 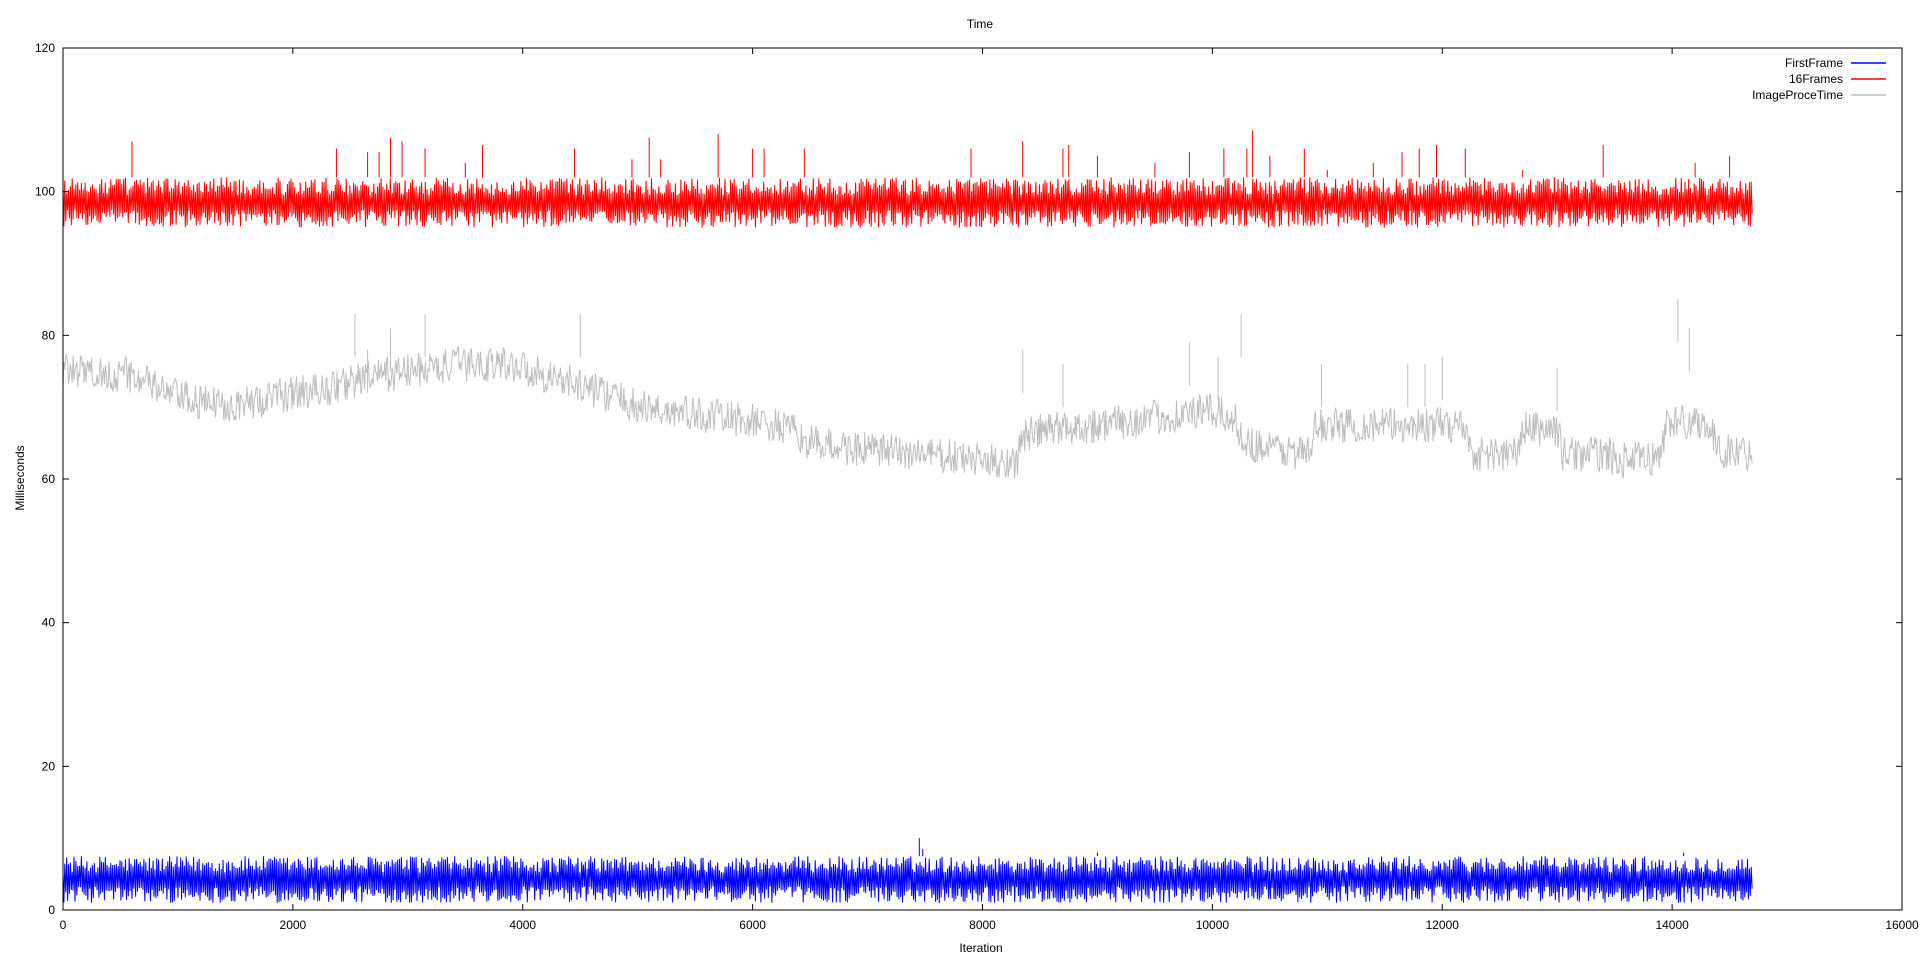 What do you see at coordinates (1213, 925) in the screenshot?
I see `x-tick-label-5: 10000` at bounding box center [1213, 925].